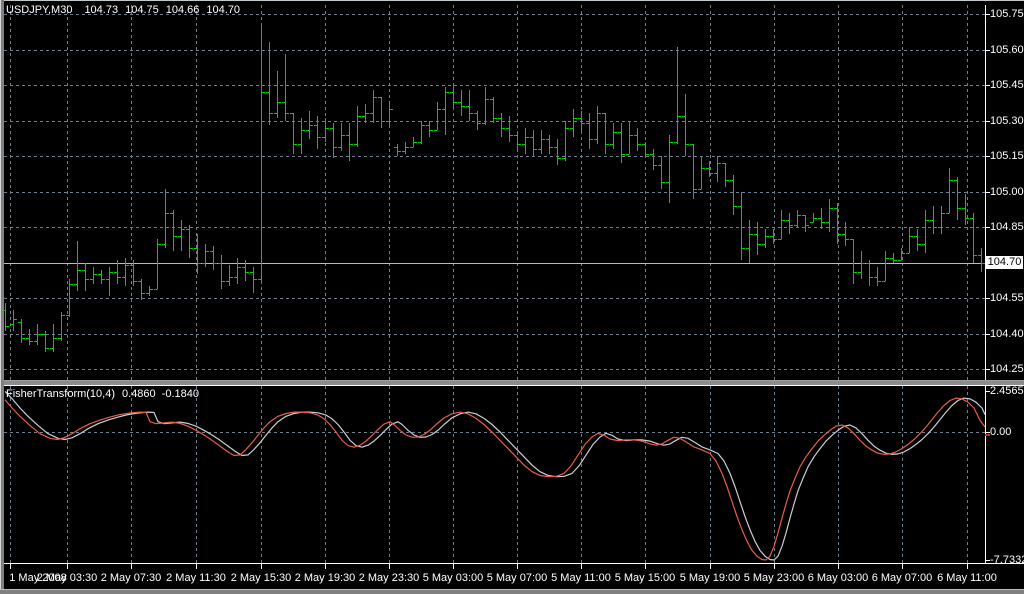 The image size is (1024, 594). I want to click on time-axis-label: 5 May 19:00, so click(710, 578).